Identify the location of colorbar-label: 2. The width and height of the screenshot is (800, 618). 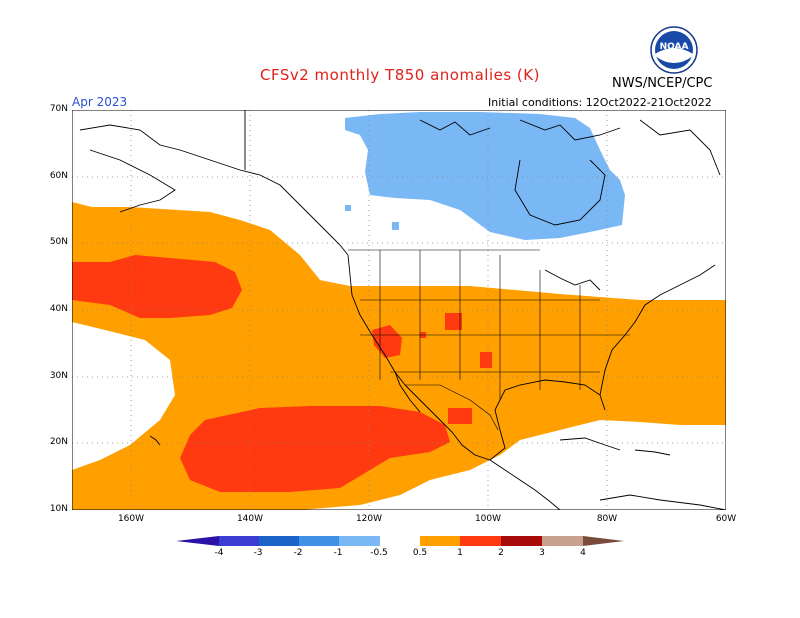
(501, 553).